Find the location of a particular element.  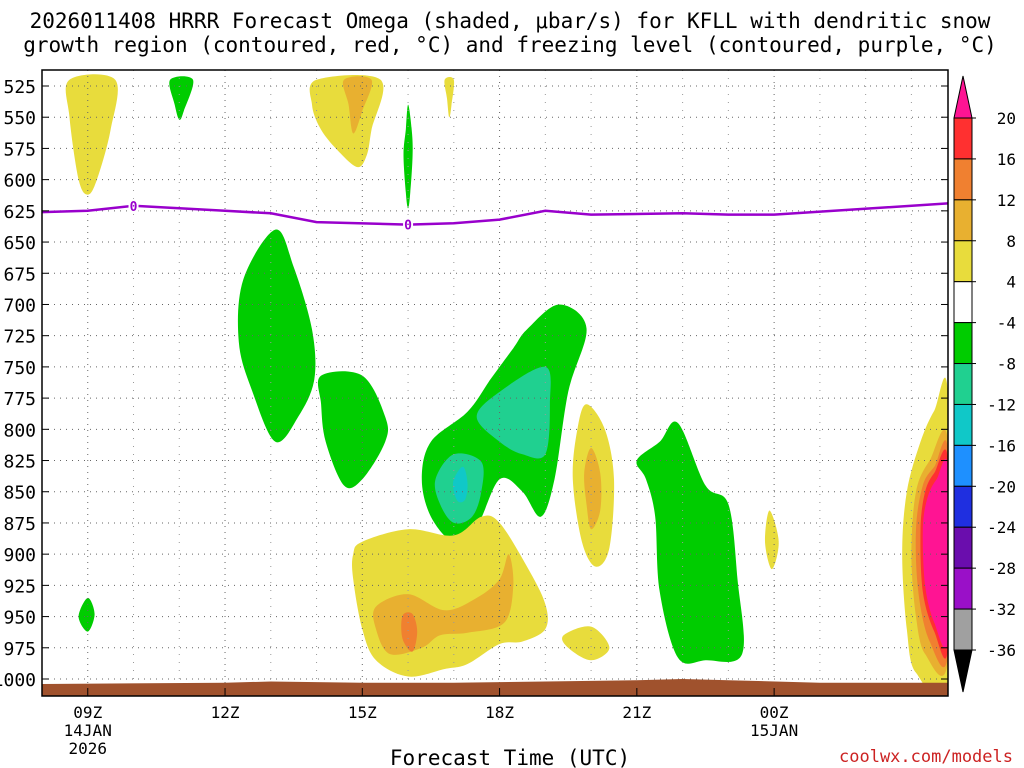

x-tick-label: 00Z is located at coordinates (774, 712).